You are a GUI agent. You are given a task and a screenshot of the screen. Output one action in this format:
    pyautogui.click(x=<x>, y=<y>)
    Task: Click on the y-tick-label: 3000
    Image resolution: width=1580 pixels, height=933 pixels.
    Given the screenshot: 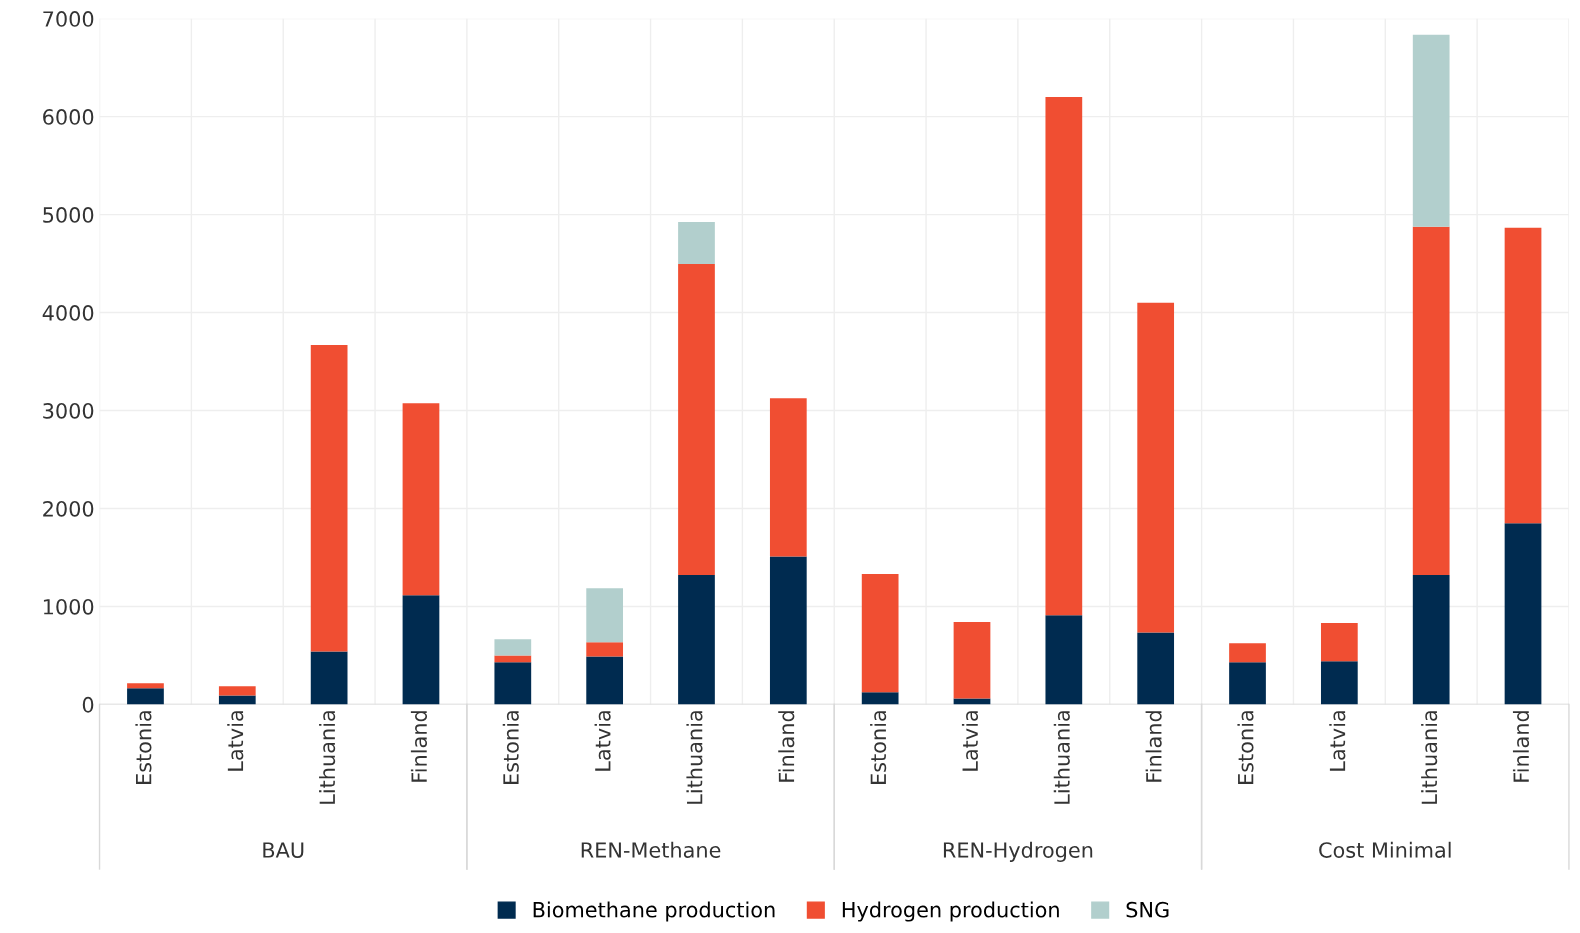 What is the action you would take?
    pyautogui.click(x=68, y=410)
    